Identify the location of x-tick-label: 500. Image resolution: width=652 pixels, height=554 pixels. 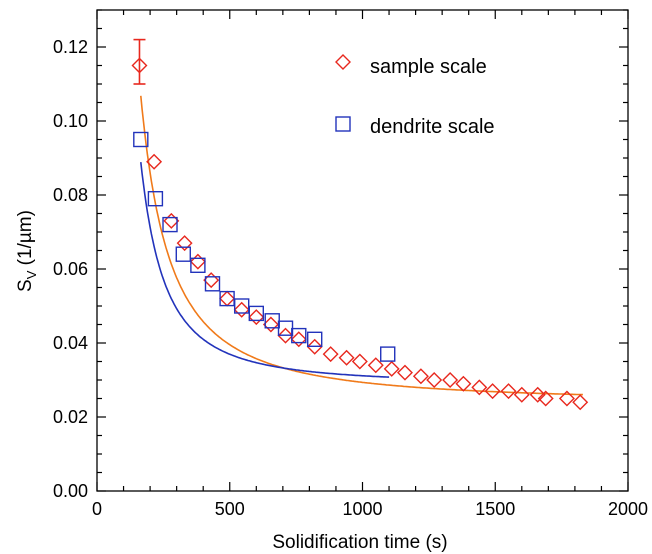
(230, 509).